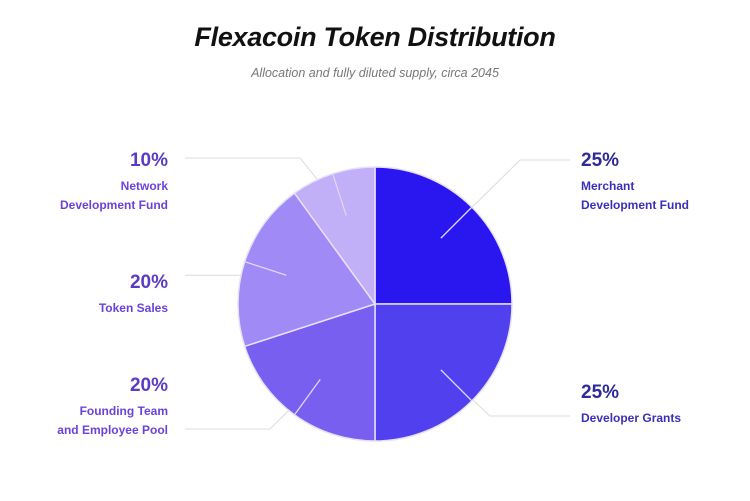 The height and width of the screenshot is (501, 750). What do you see at coordinates (375, 37) in the screenshot?
I see `chart-title: Flexacoin Token Distribution` at bounding box center [375, 37].